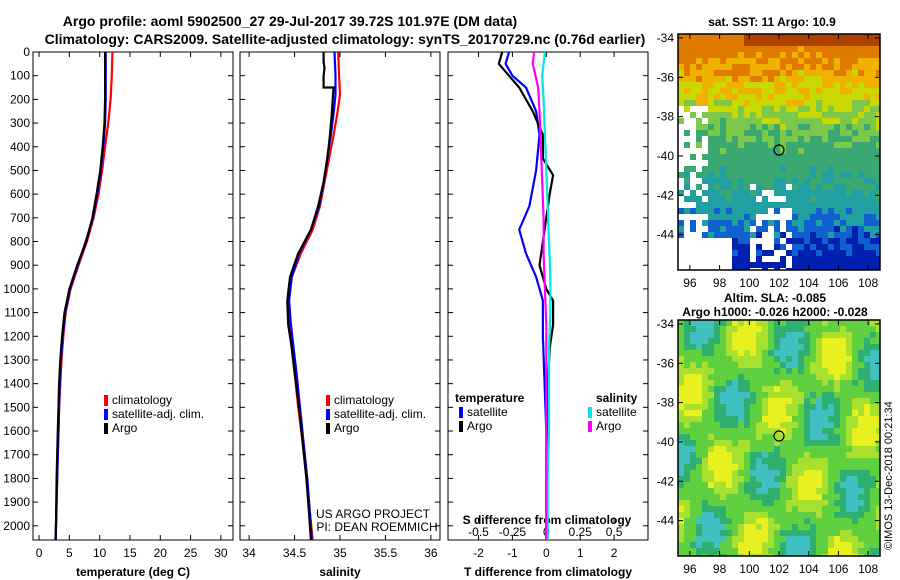  What do you see at coordinates (100, 553) in the screenshot?
I see `temperature-xtick-label: 10` at bounding box center [100, 553].